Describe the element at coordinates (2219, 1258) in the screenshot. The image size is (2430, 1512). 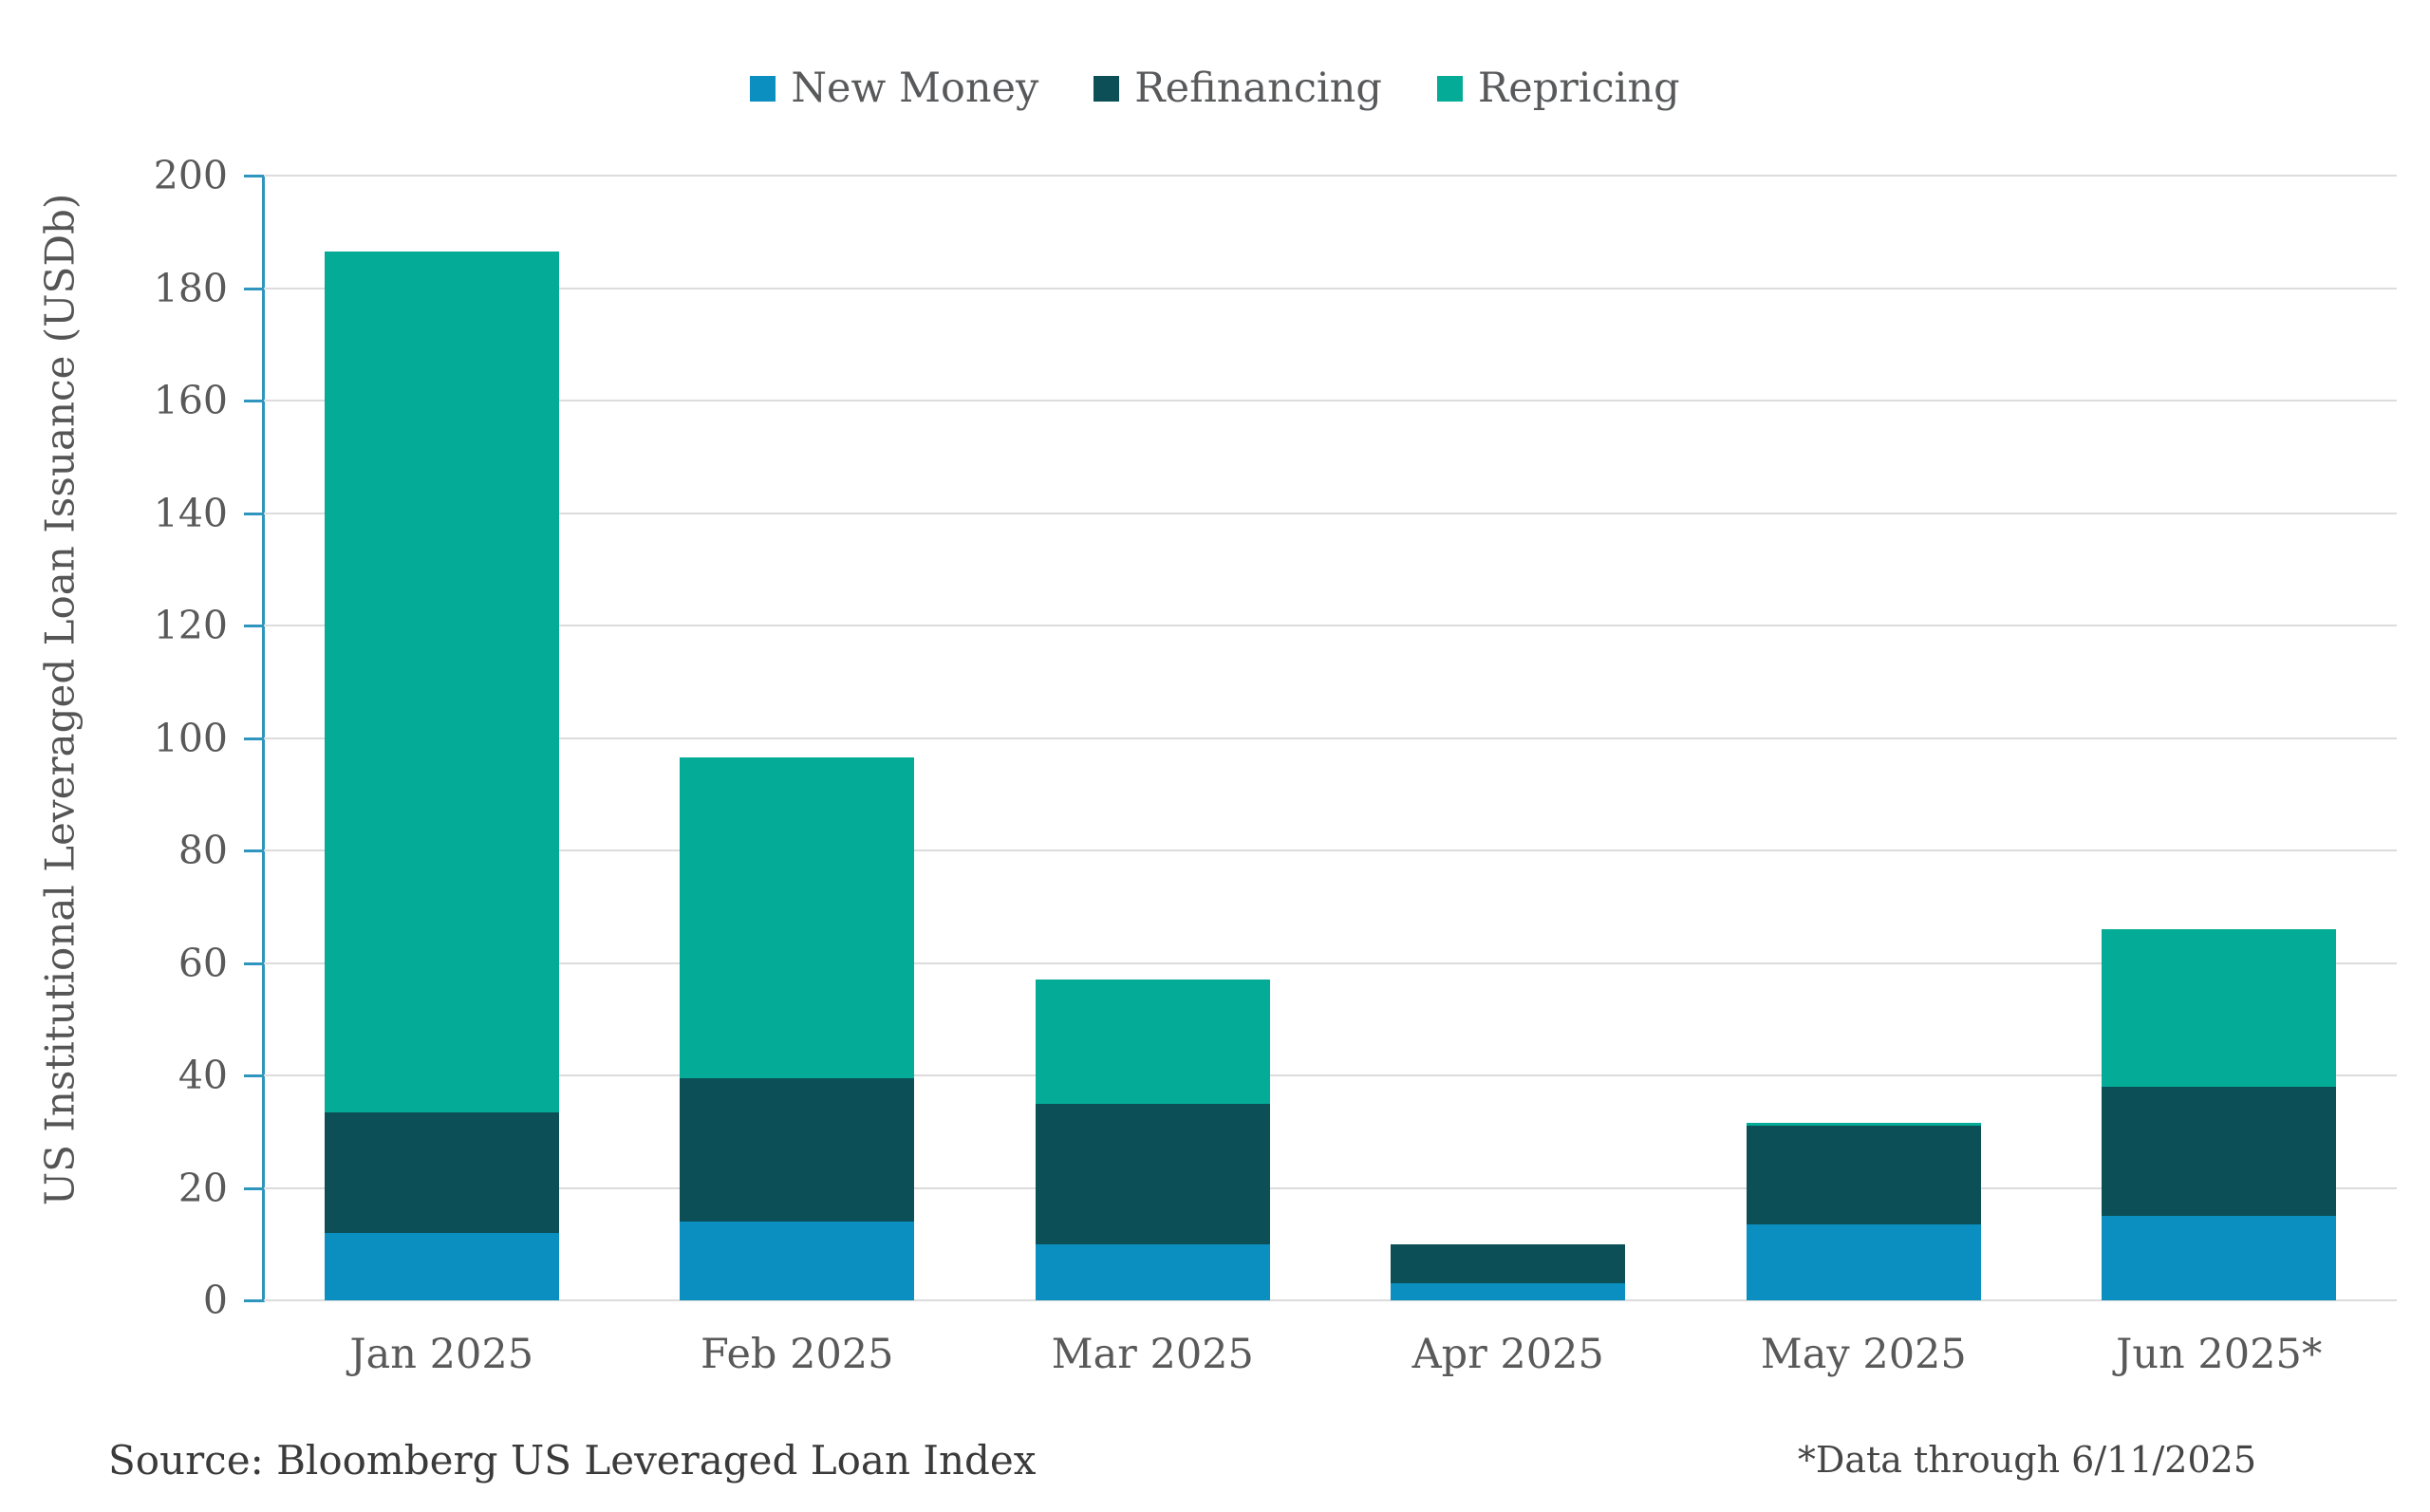
I see `bar-jun-2025--new-money` at that location.